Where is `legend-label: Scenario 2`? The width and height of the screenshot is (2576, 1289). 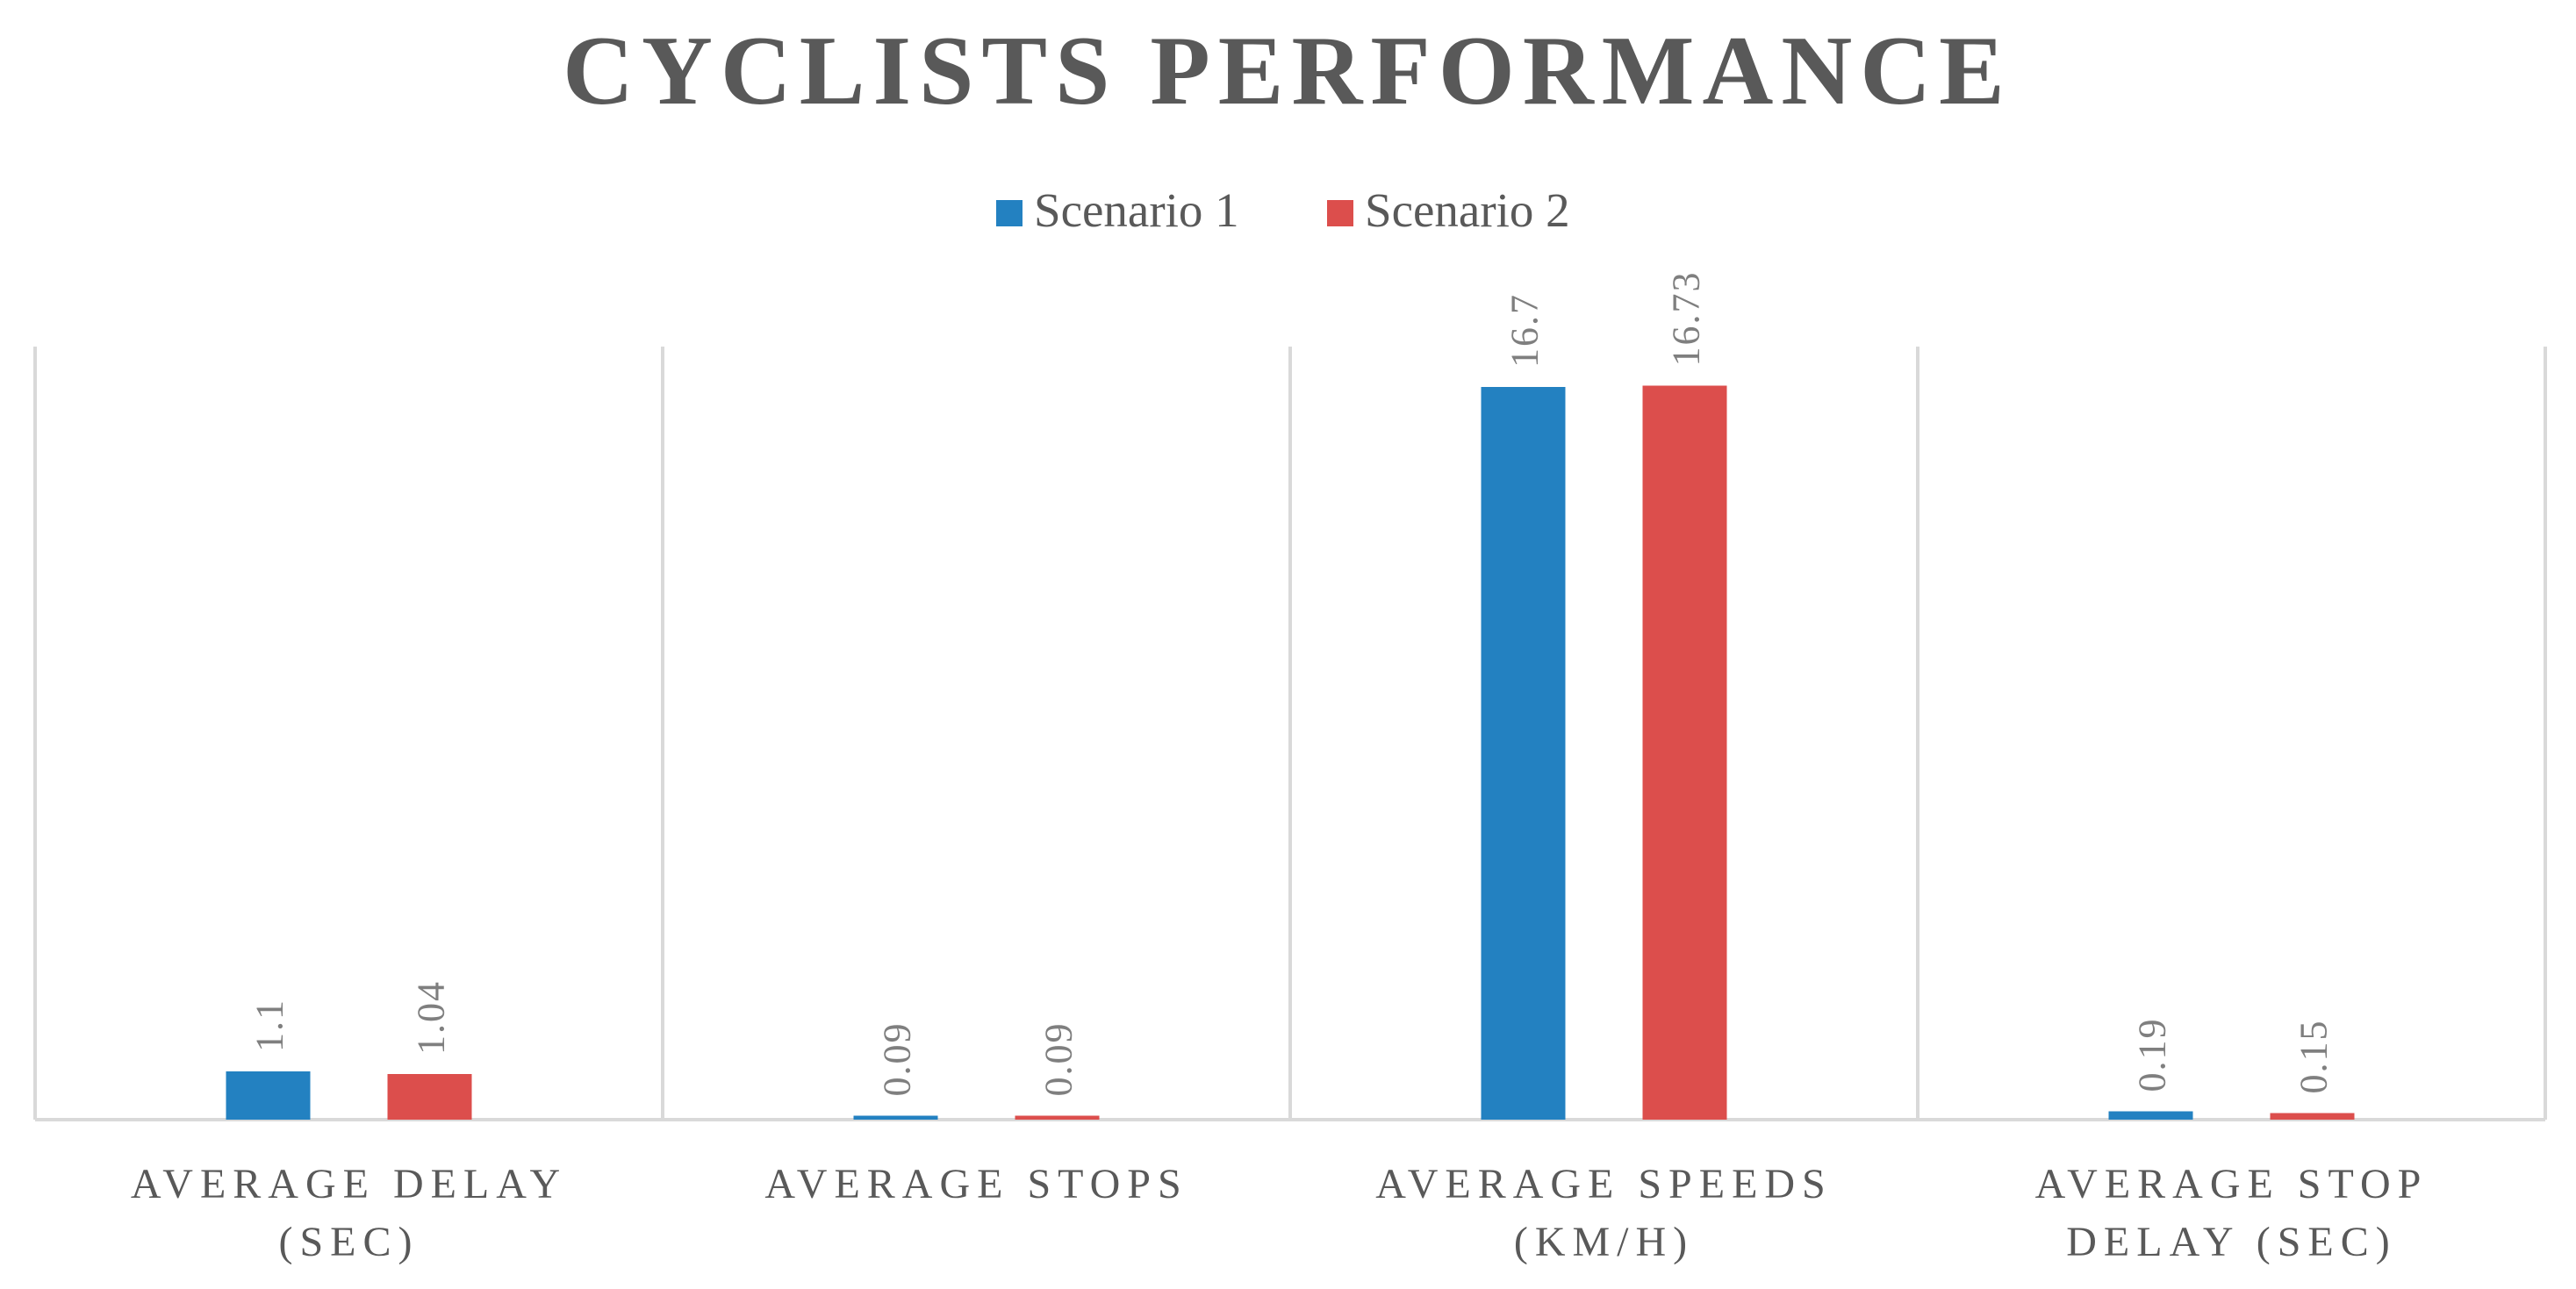
legend-label: Scenario 2 is located at coordinates (1468, 210).